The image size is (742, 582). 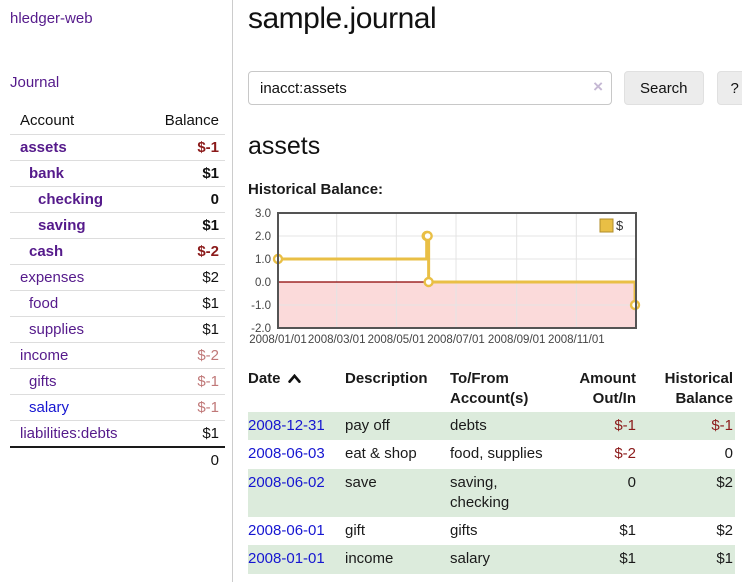 I want to click on transaction-accounts: gifts, so click(x=464, y=530).